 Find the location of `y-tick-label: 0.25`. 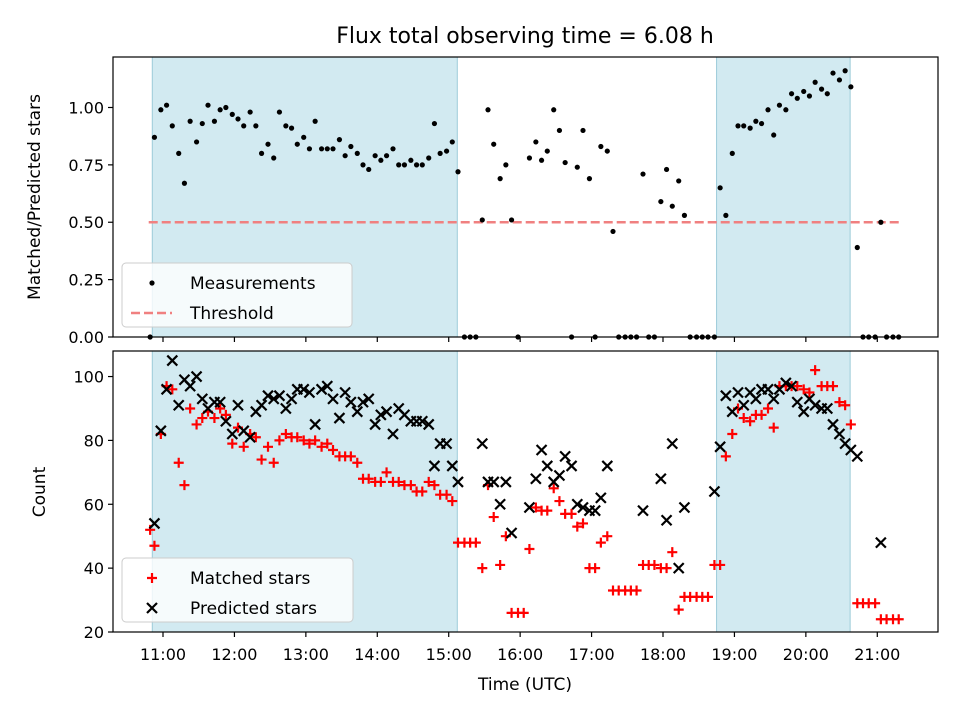

y-tick-label: 0.25 is located at coordinates (86, 280).